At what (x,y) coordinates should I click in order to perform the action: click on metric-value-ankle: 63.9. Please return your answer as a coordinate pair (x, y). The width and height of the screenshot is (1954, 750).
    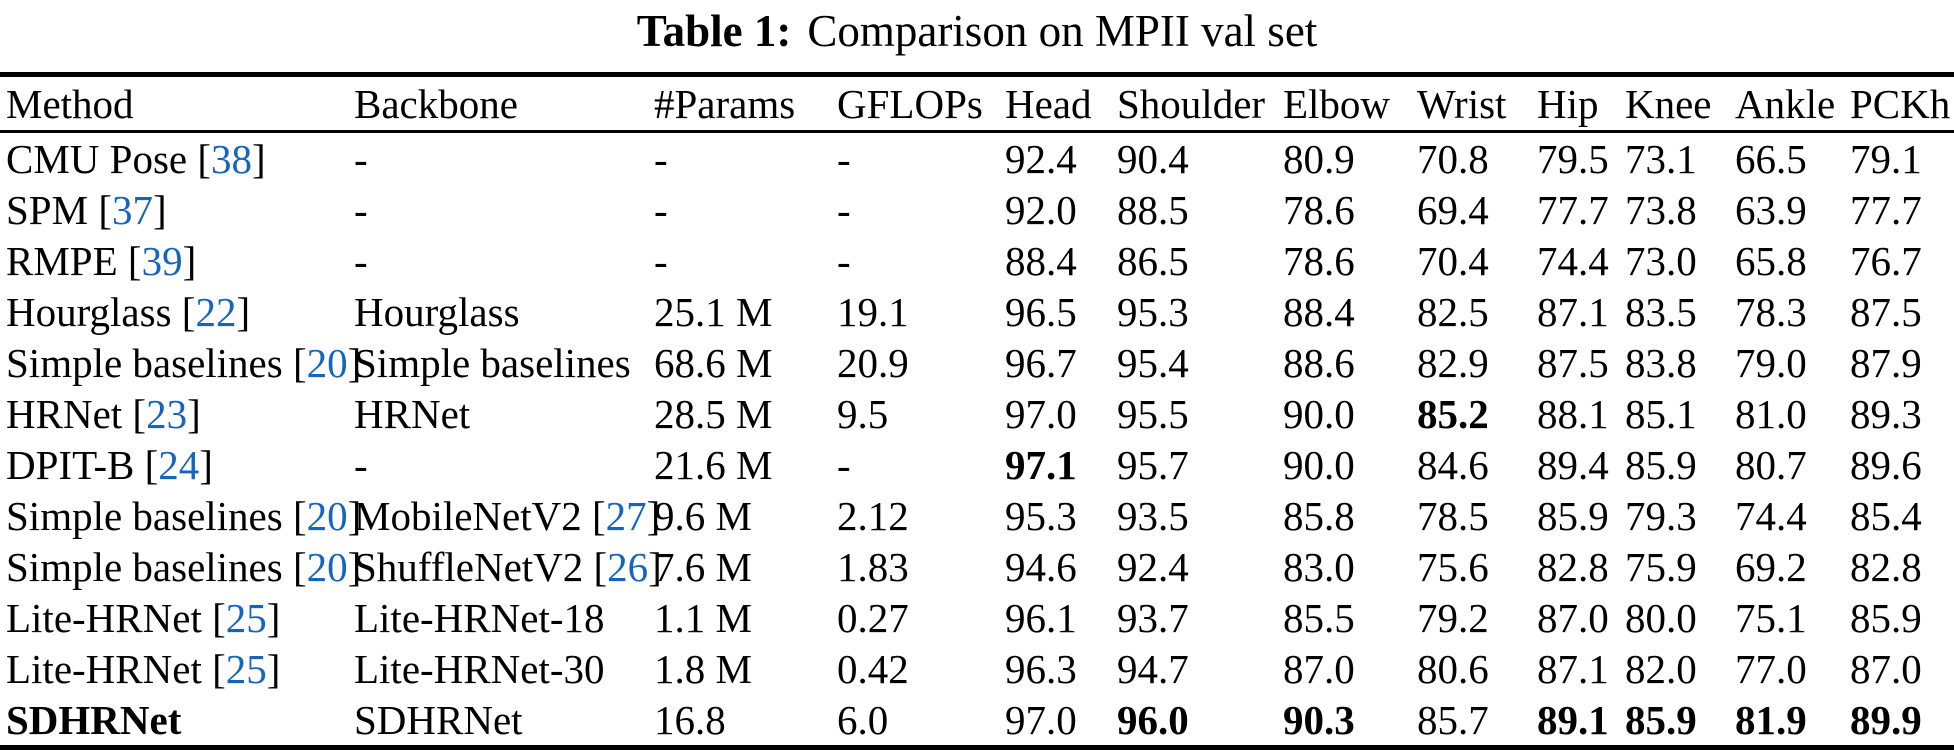
    Looking at the image, I should click on (1771, 209).